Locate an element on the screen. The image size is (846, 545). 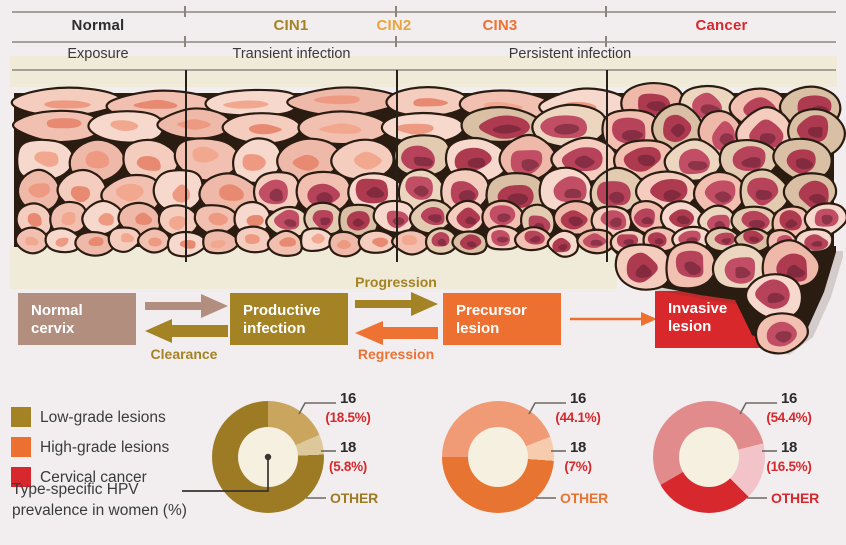
arrow-left-regression is located at coordinates (396, 333).